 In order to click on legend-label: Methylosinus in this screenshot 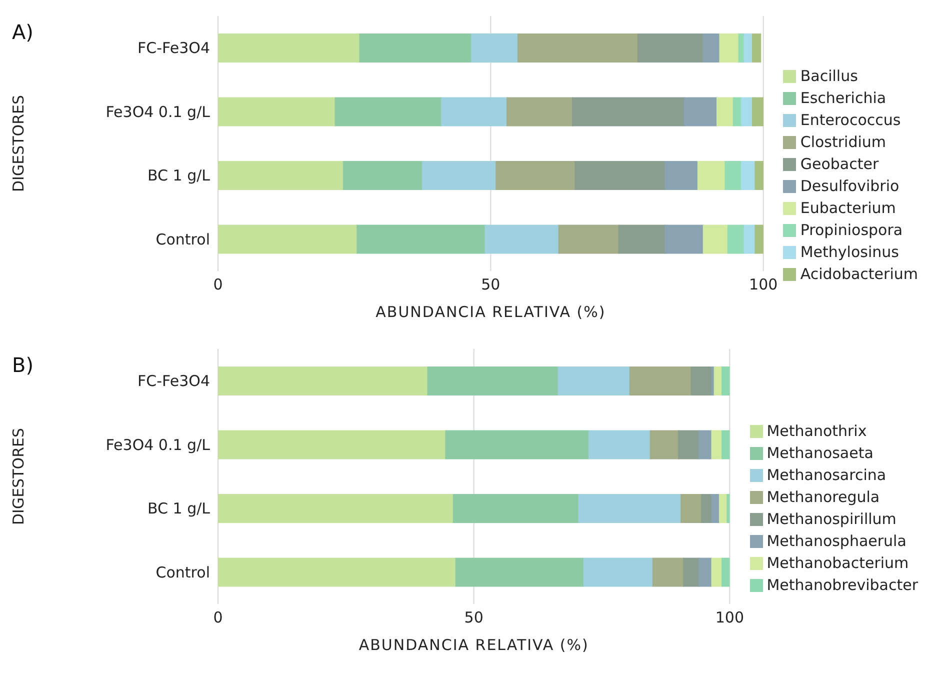, I will do `click(849, 251)`.